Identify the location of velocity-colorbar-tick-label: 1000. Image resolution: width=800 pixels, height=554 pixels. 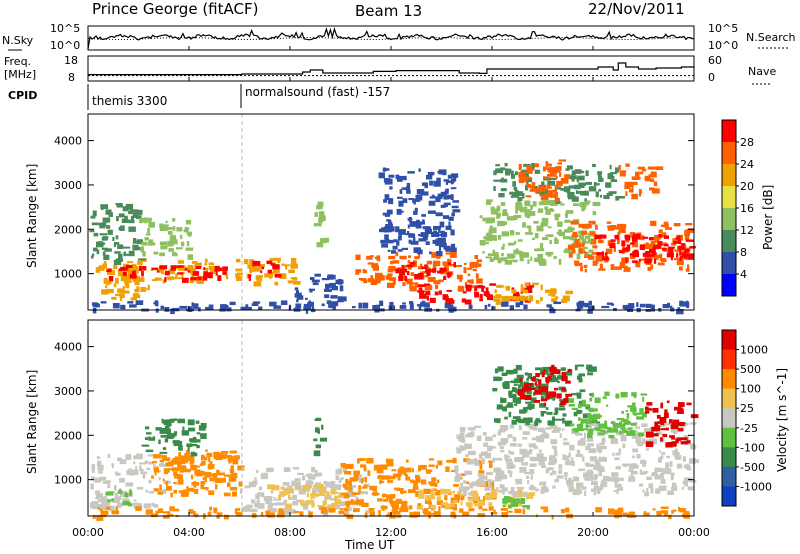
(754, 350).